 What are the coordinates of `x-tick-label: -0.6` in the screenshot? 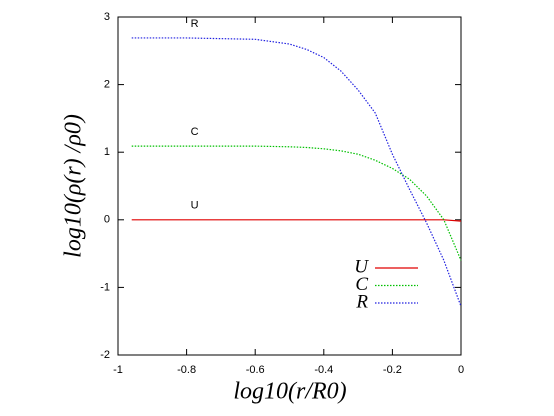 It's located at (255, 370).